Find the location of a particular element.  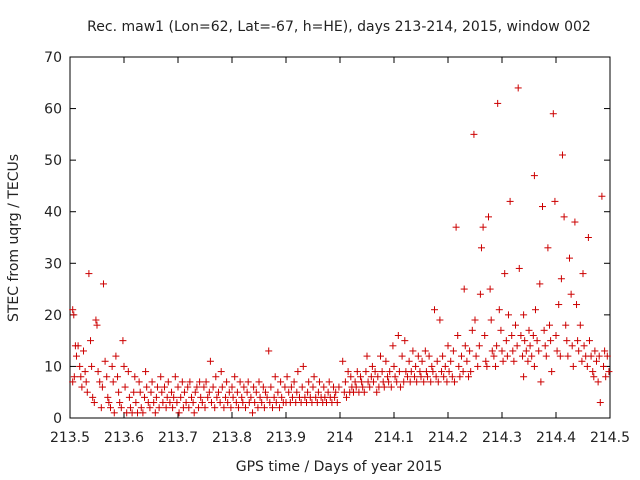

y-tick-label: 0 is located at coordinates (57, 419).